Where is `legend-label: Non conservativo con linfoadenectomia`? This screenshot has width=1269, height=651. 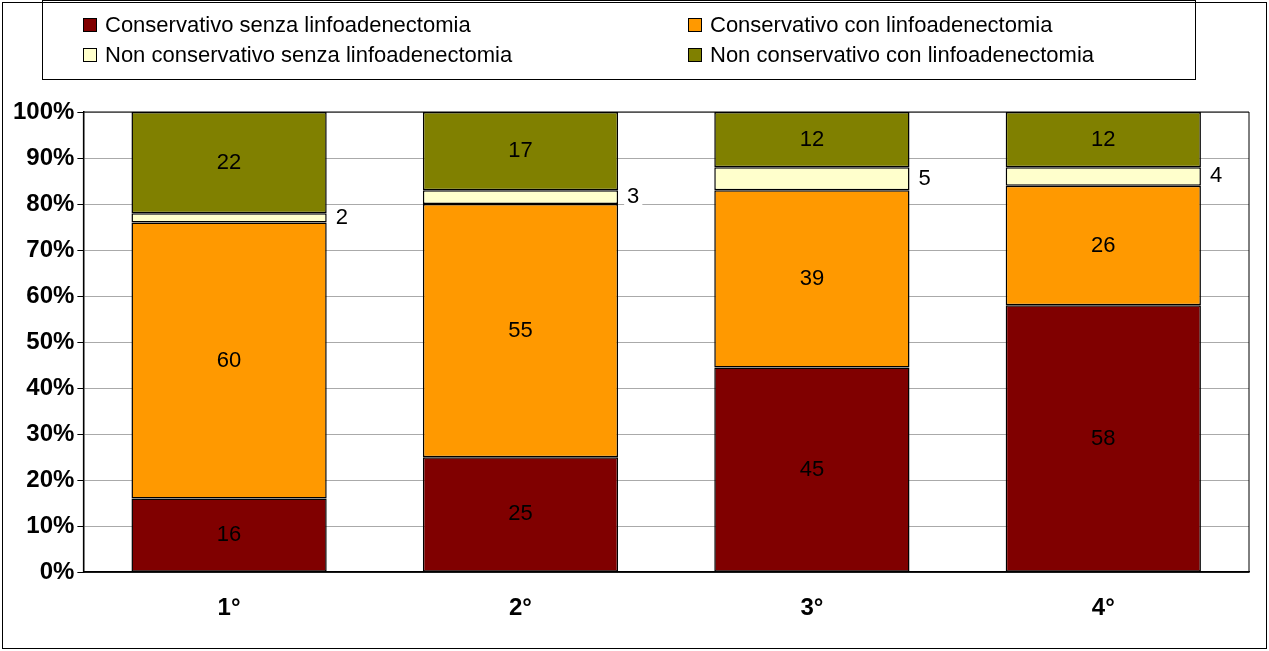 legend-label: Non conservativo con linfoadenectomia is located at coordinates (902, 55).